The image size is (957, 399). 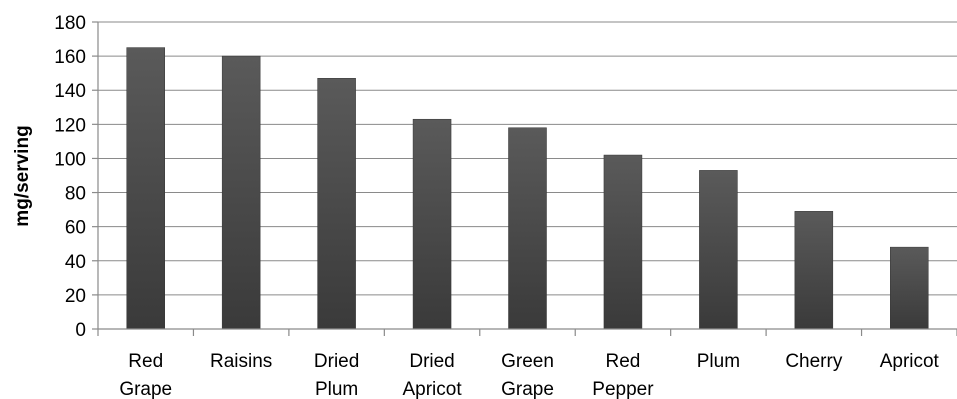 I want to click on y-tick-label: 180, so click(x=70, y=23).